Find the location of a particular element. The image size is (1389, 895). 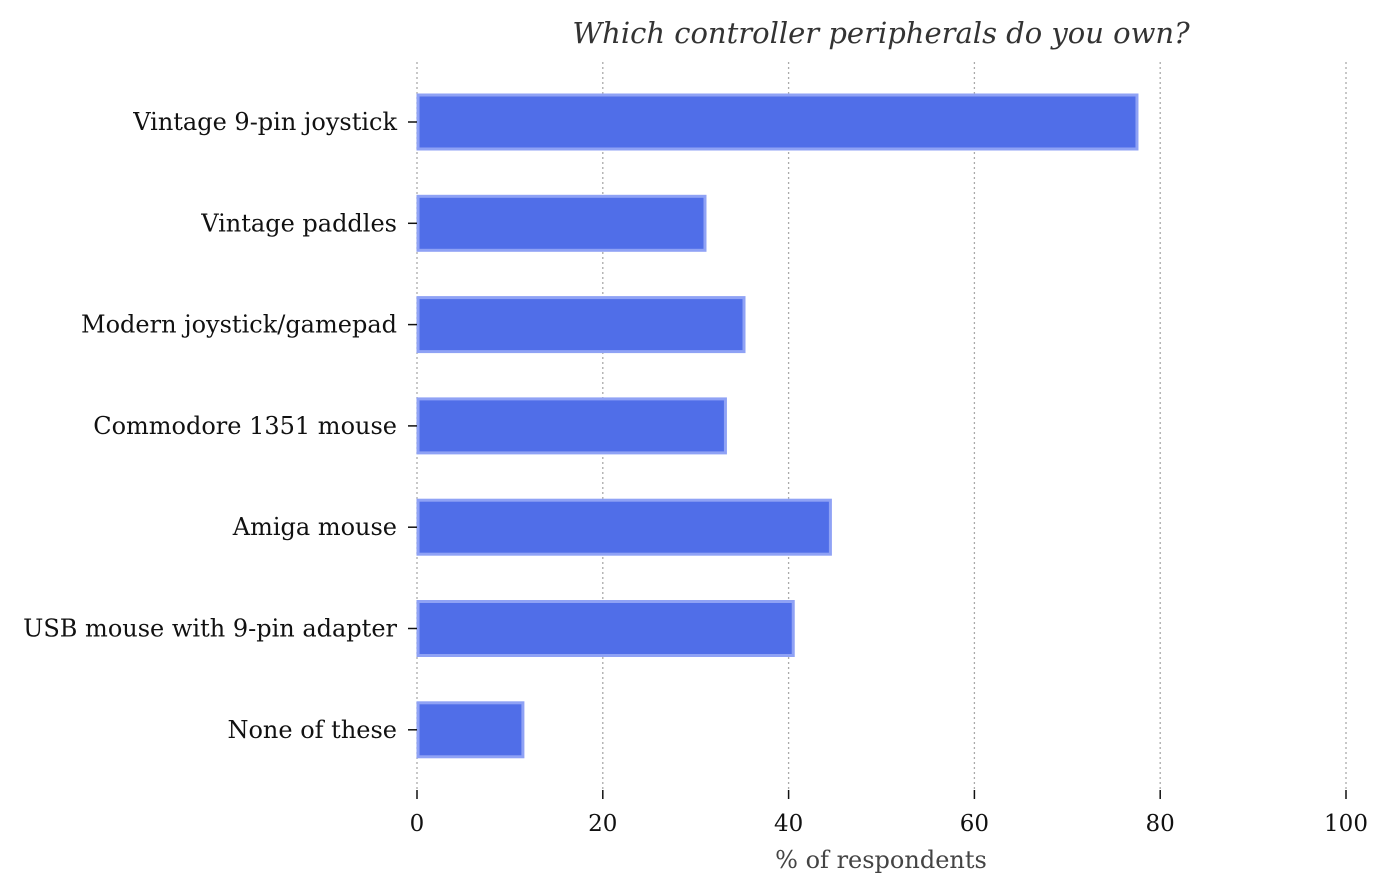

x-tick-label: 100 is located at coordinates (1346, 824).